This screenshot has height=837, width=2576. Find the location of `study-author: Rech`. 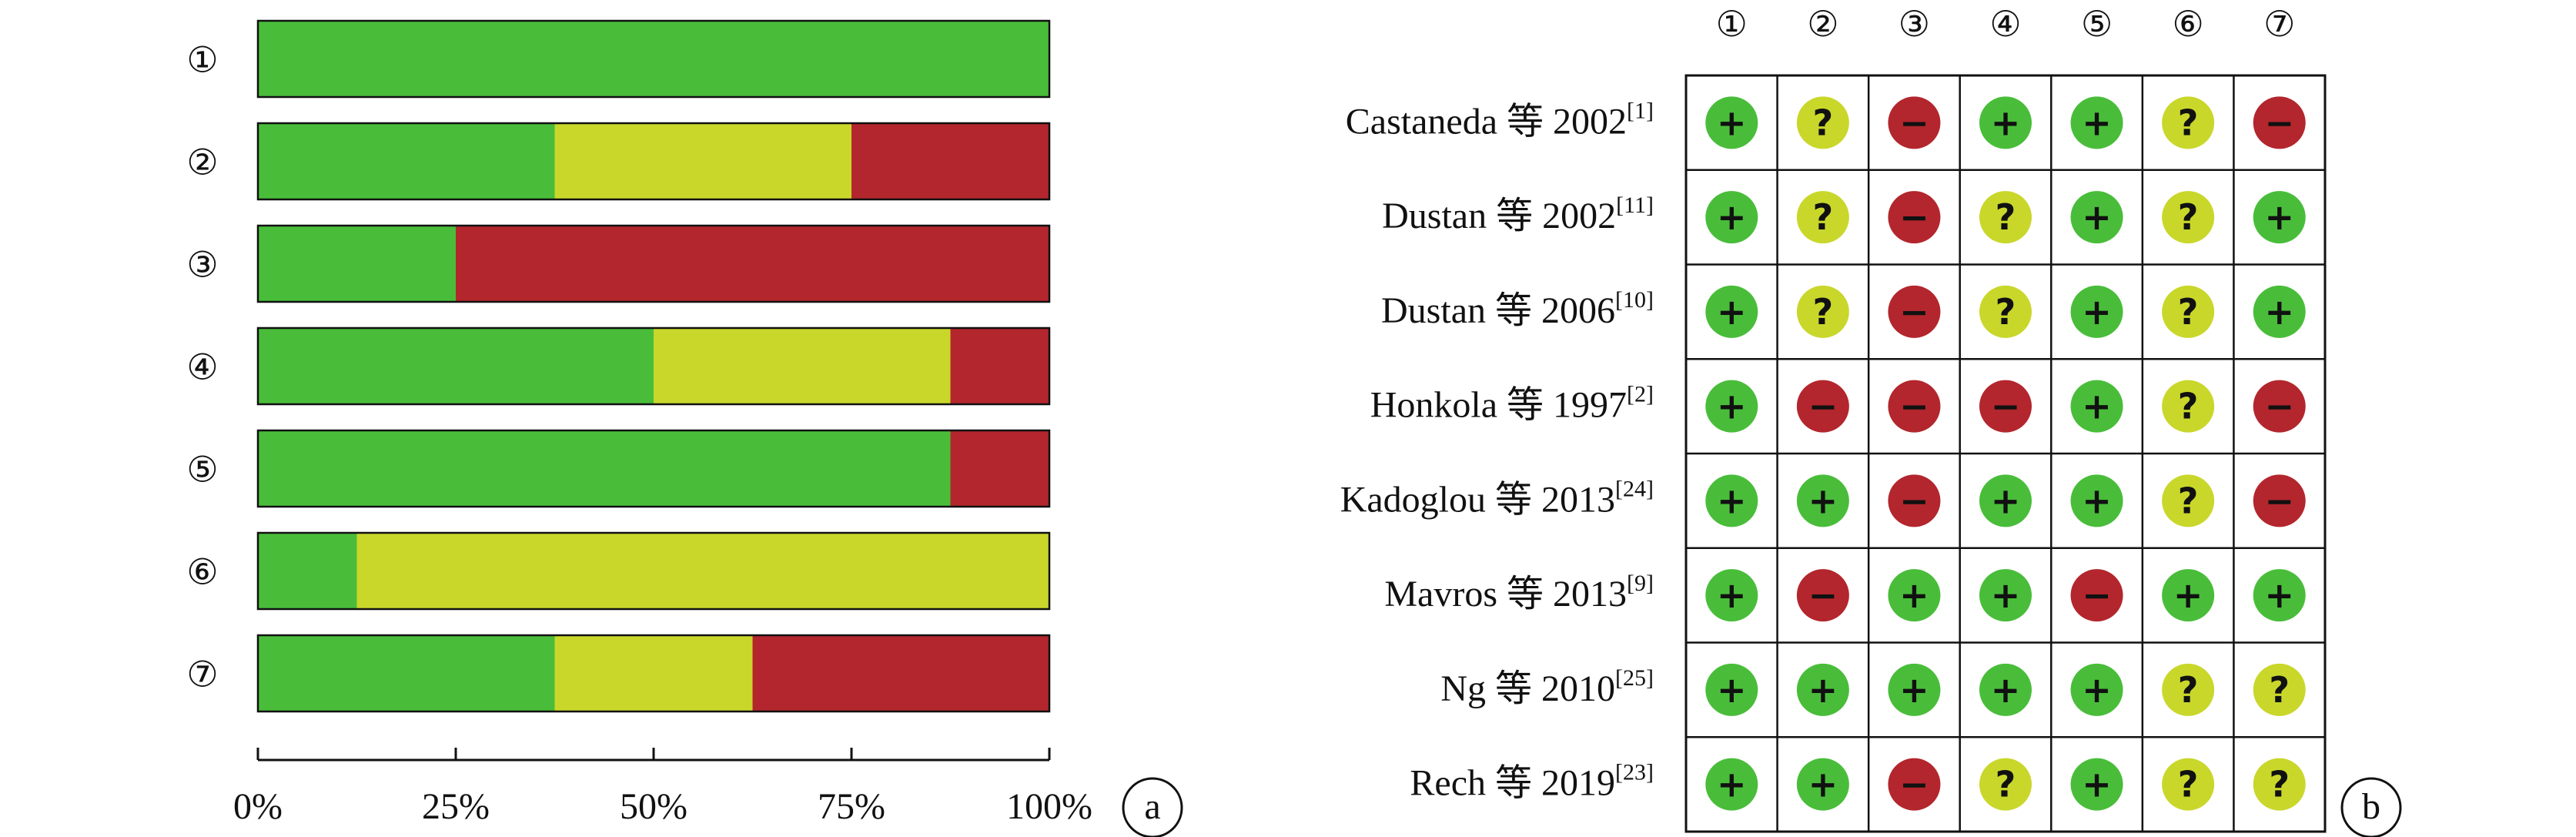

study-author: Rech is located at coordinates (1448, 784).